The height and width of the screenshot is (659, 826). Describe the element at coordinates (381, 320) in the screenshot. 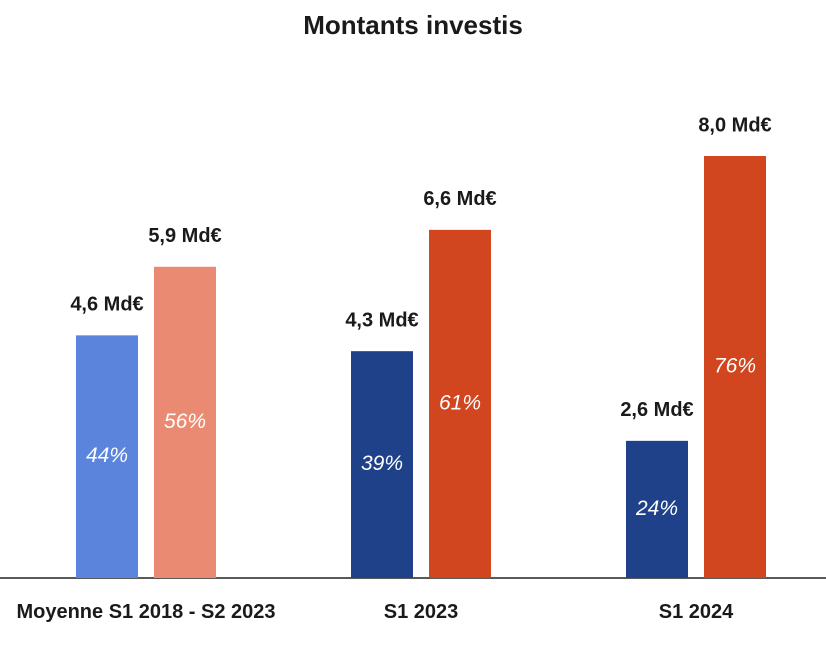

I see `value-label: 4,3 Md€` at that location.